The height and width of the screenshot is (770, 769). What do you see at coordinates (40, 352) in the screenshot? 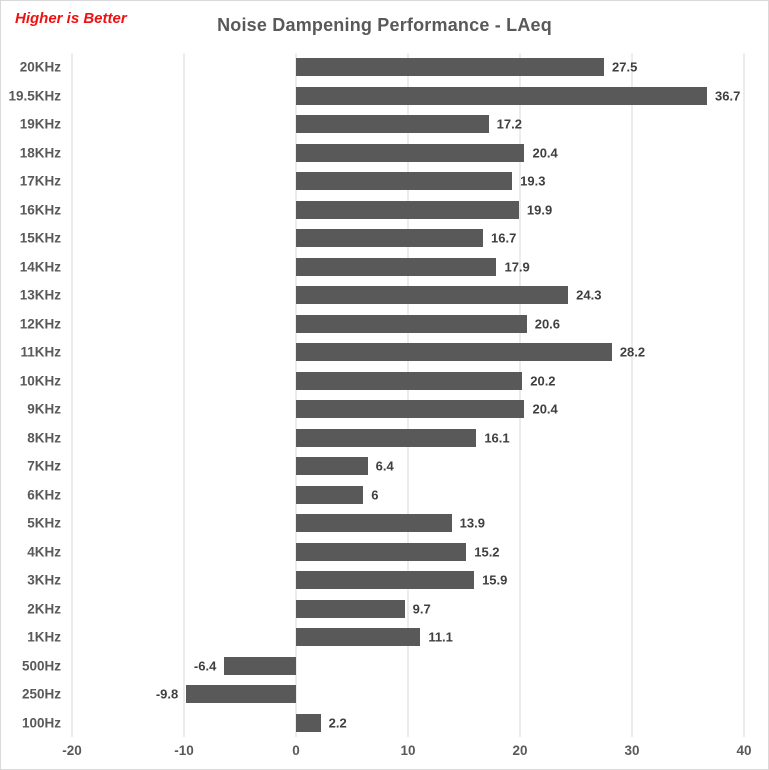
I see `category-label: 11KHz` at bounding box center [40, 352].